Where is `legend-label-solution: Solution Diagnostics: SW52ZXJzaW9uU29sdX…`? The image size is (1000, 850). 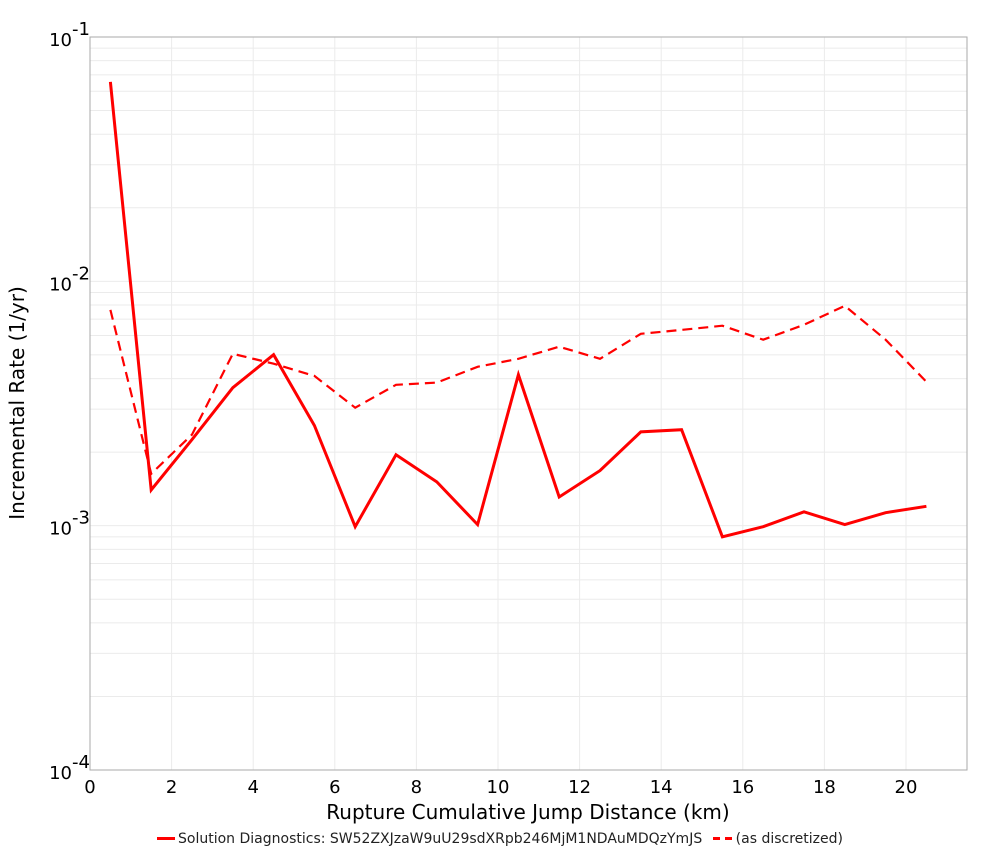 legend-label-solution: Solution Diagnostics: SW52ZXJzaW9uU29sdX… is located at coordinates (440, 838).